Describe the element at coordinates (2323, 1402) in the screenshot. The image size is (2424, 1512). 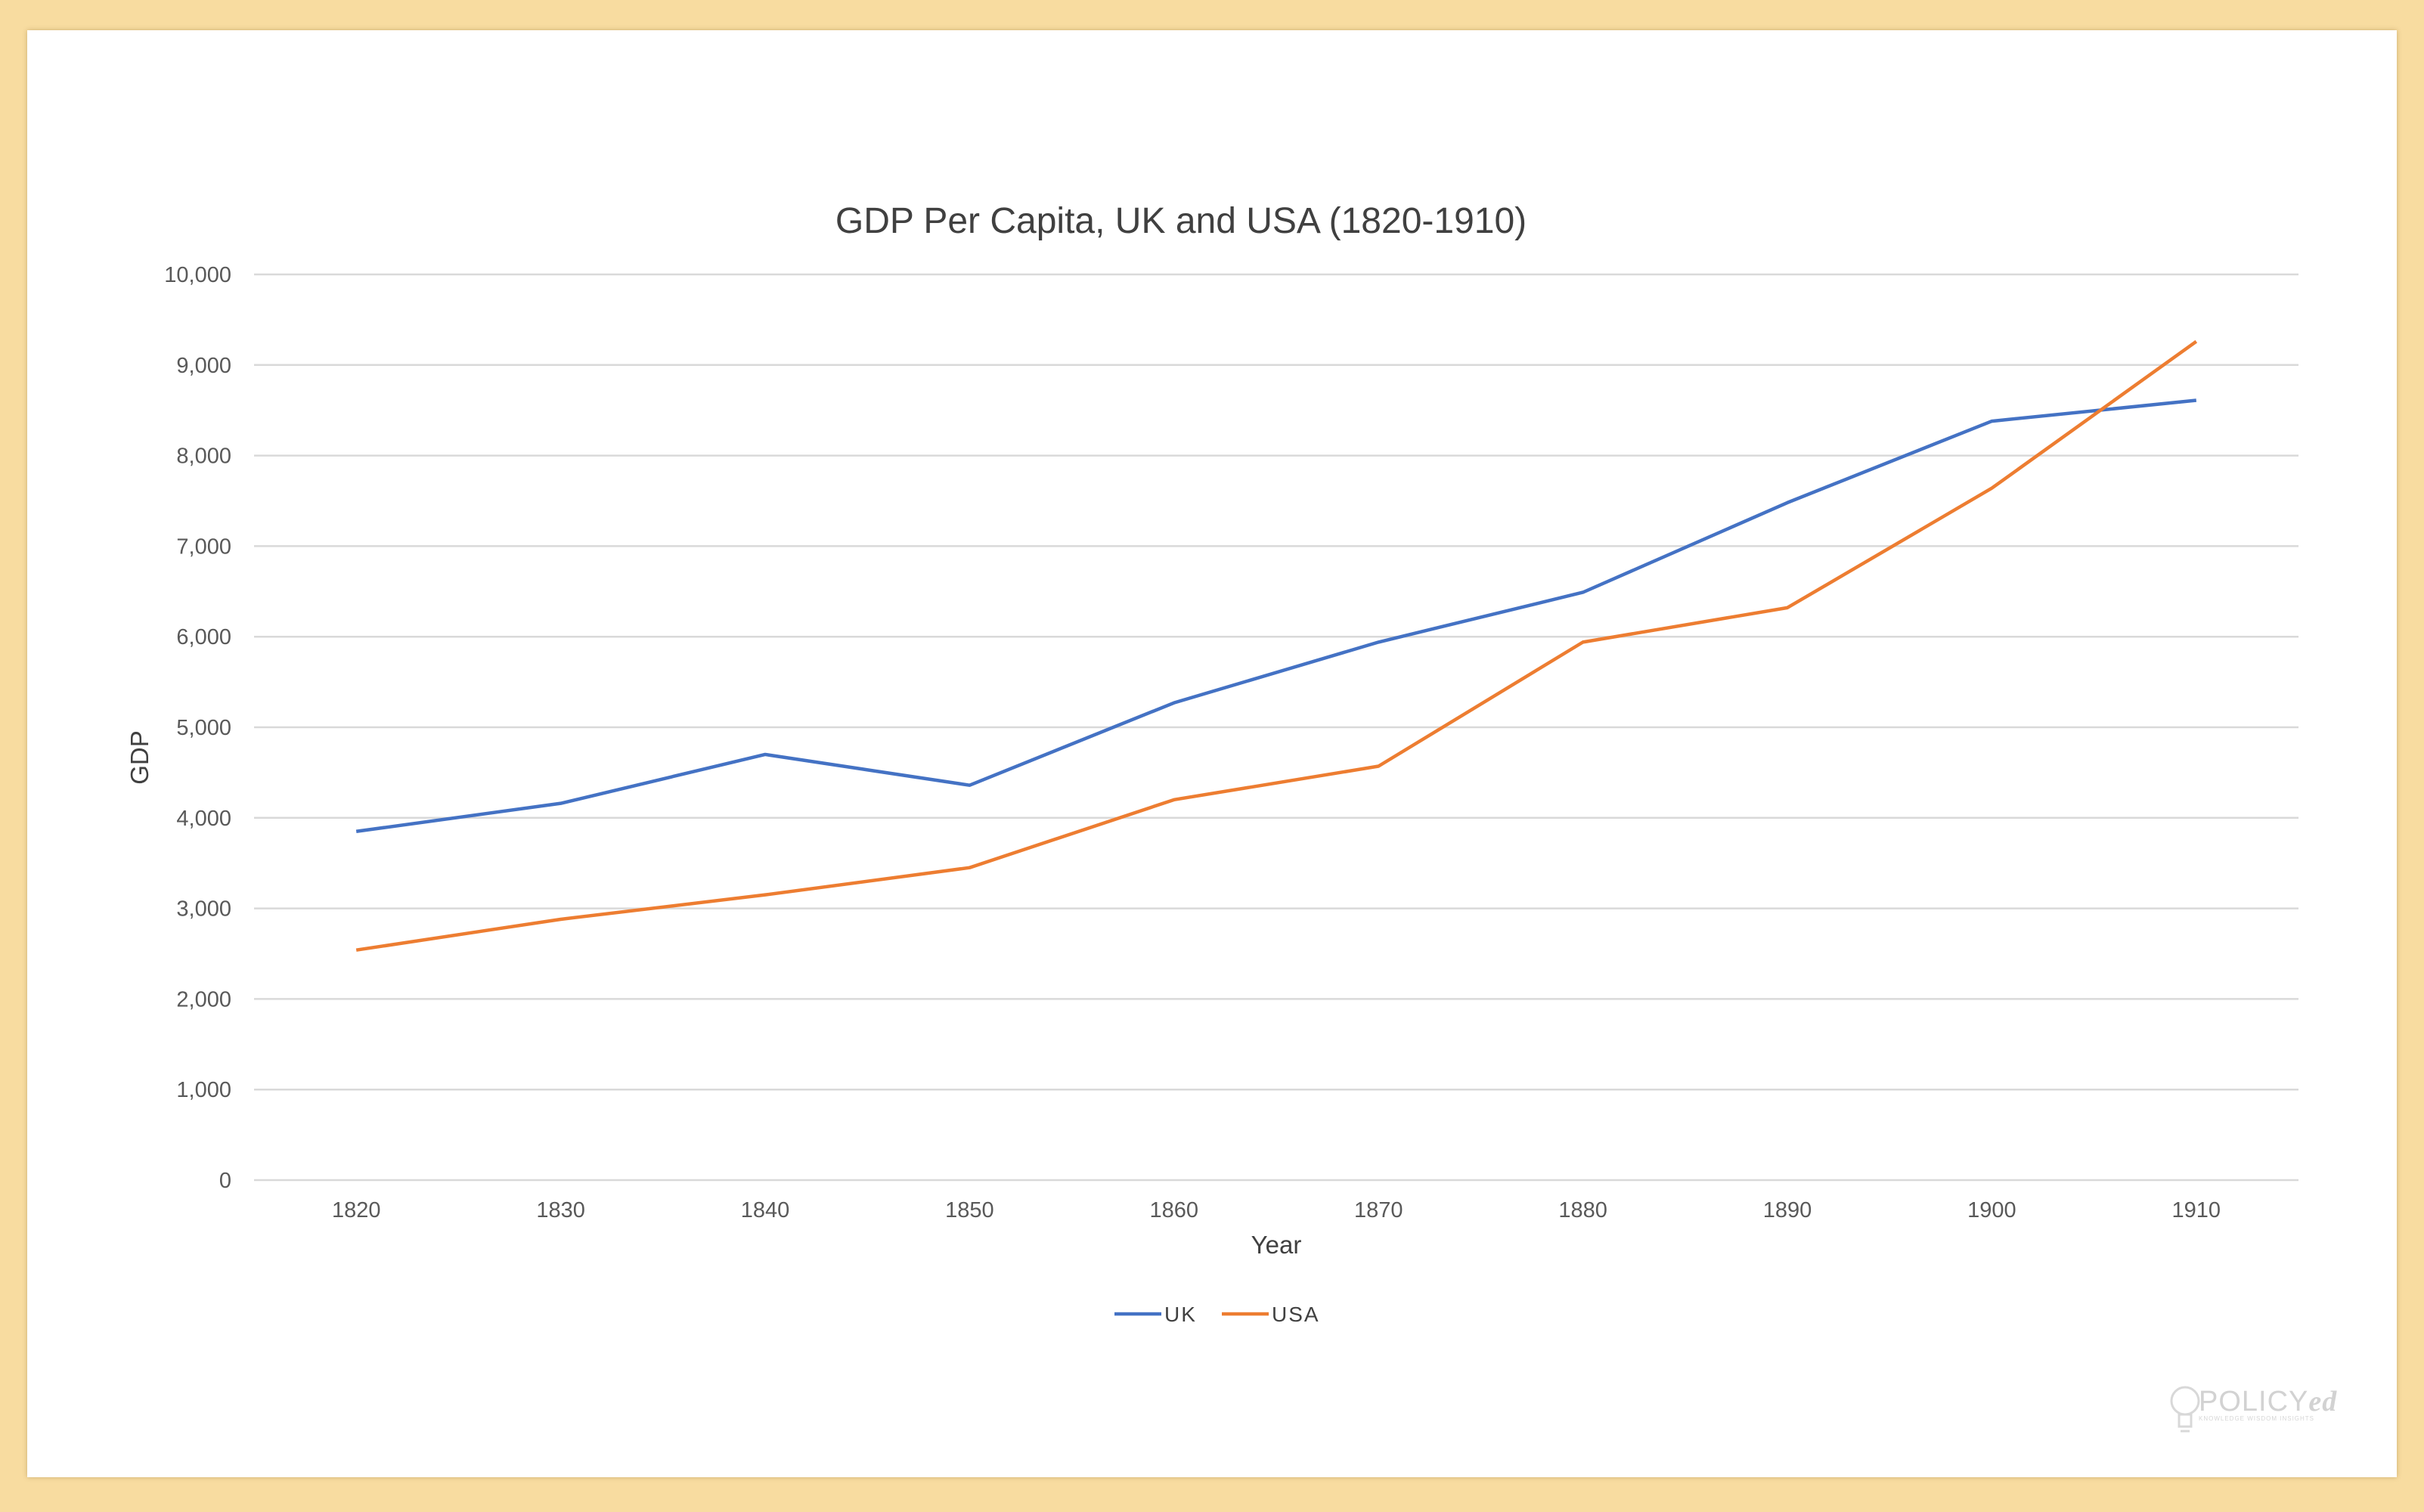
I see `brand-suffix: ed` at that location.